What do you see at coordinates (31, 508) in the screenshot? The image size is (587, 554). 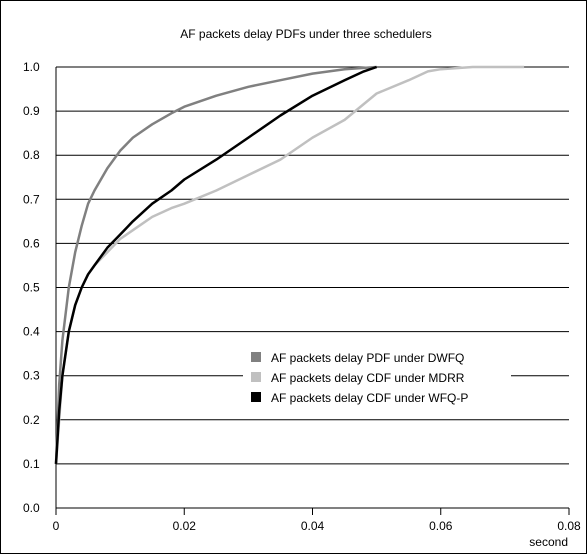 I see `y-tick-label: 0.0` at bounding box center [31, 508].